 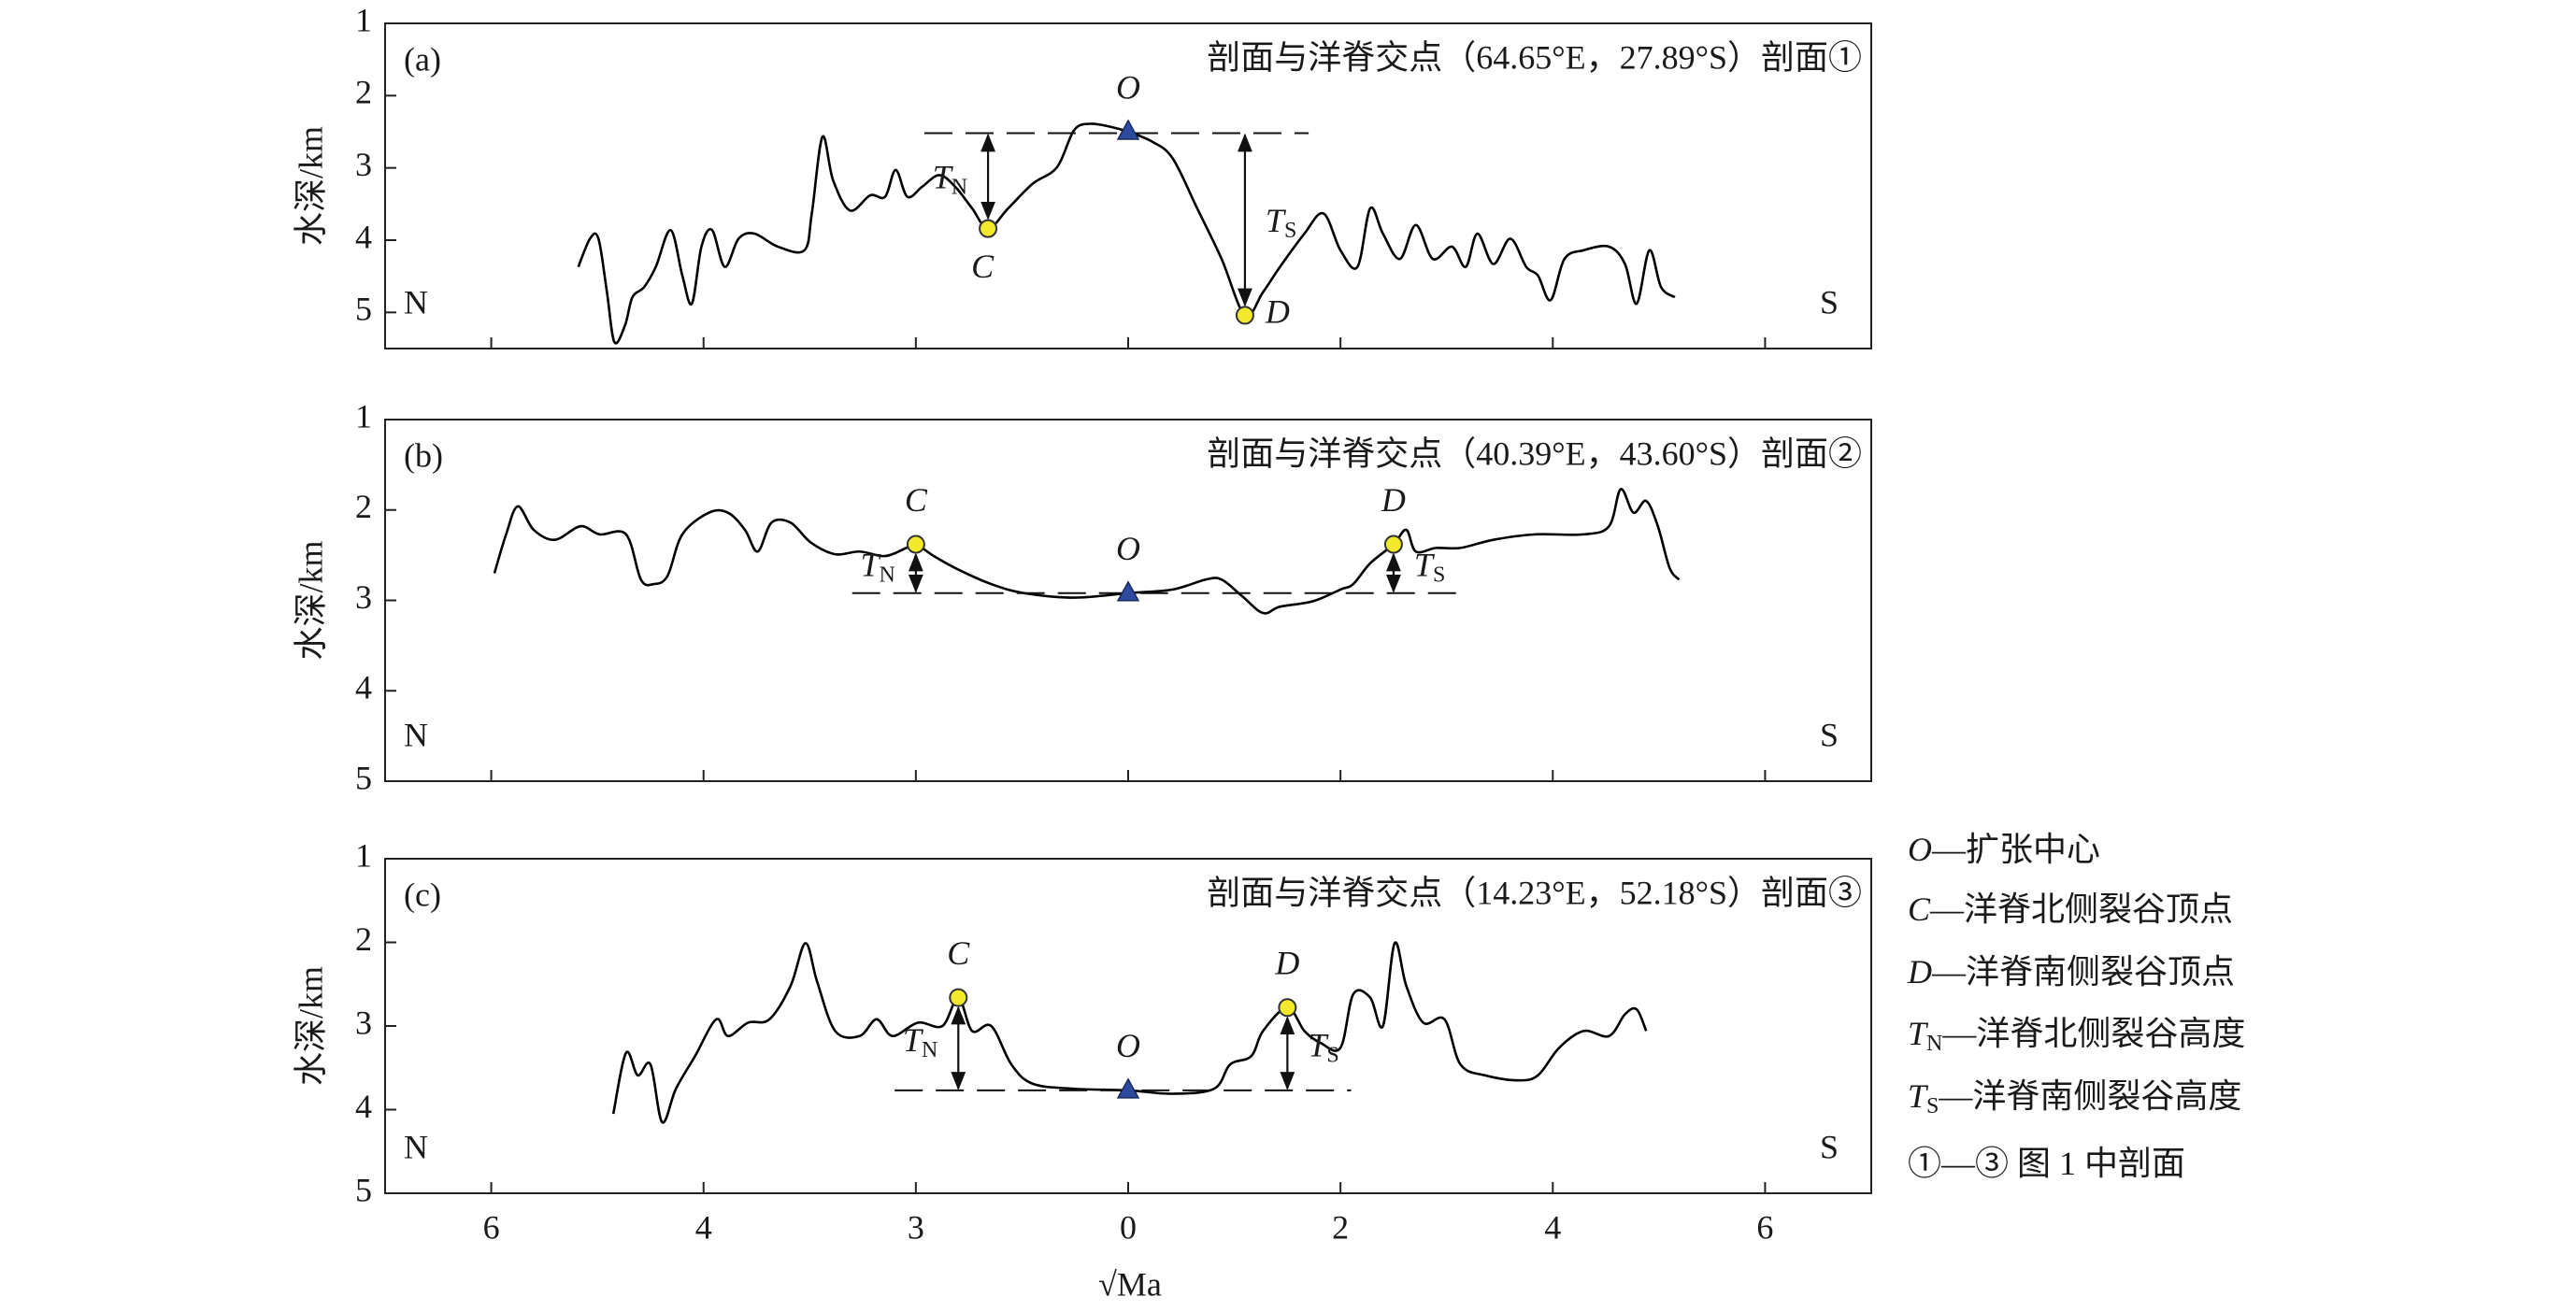 What do you see at coordinates (423, 455) in the screenshot?
I see `panel-label: (b)` at bounding box center [423, 455].